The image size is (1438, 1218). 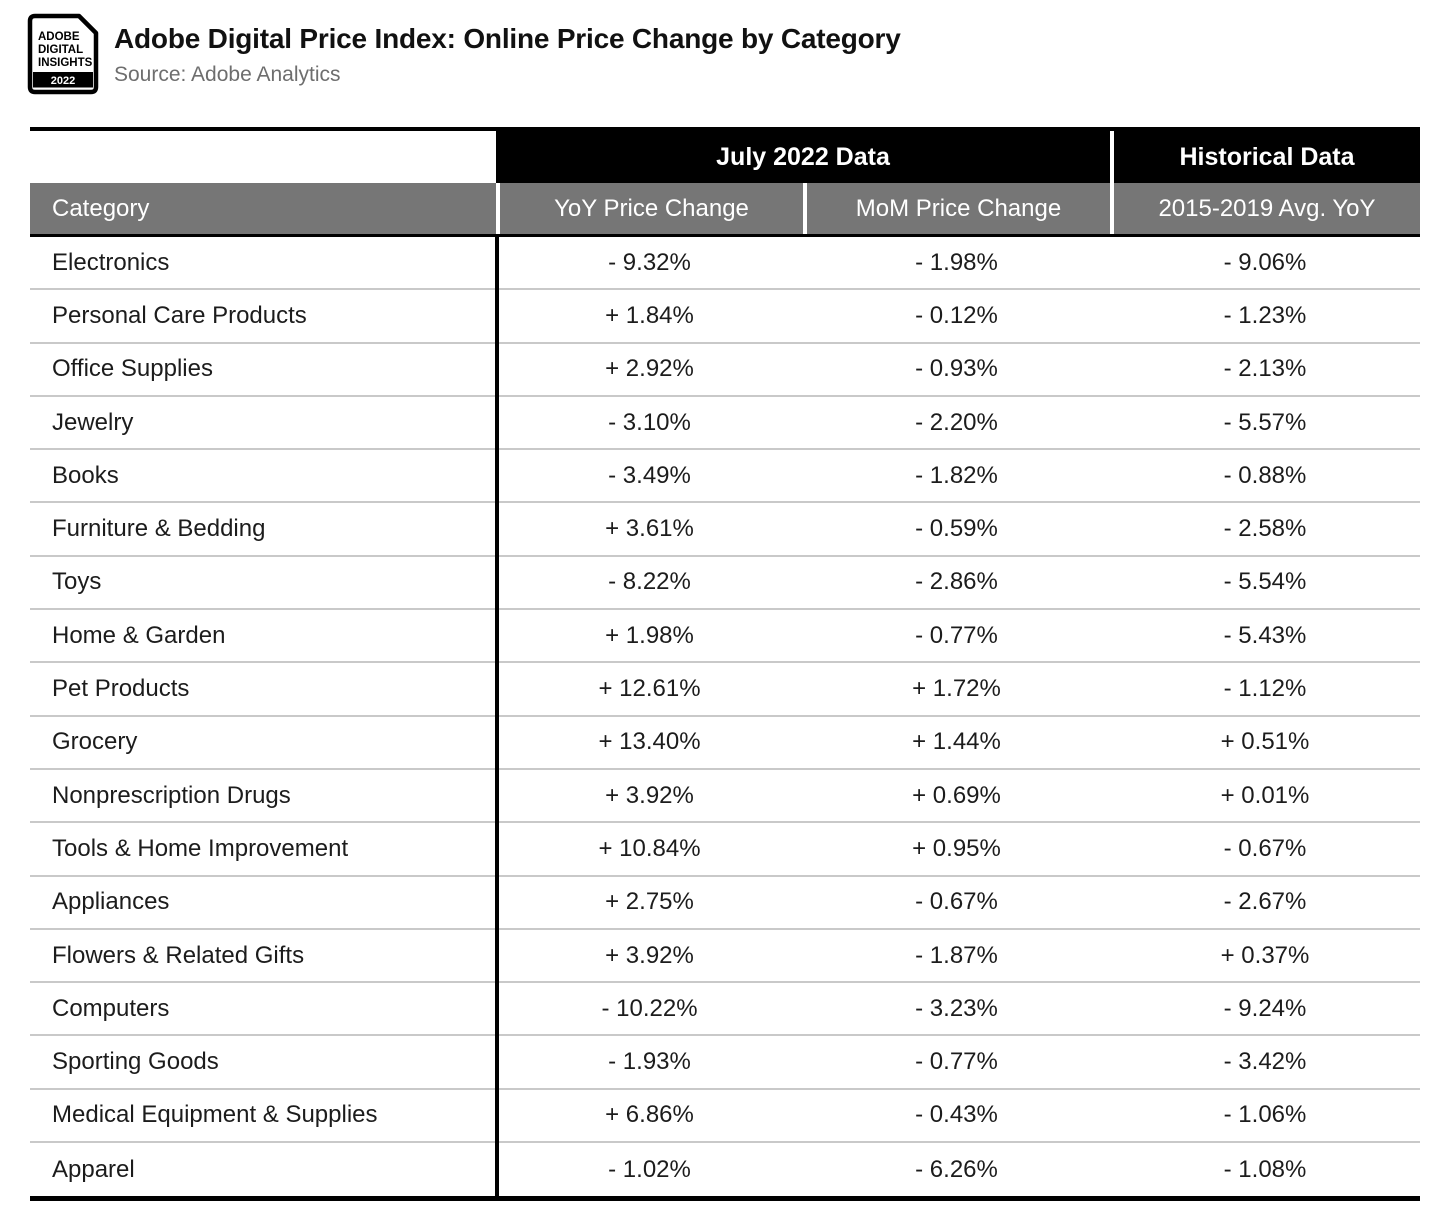 I want to click on group-header-historical: Historical Data, so click(x=1265, y=157).